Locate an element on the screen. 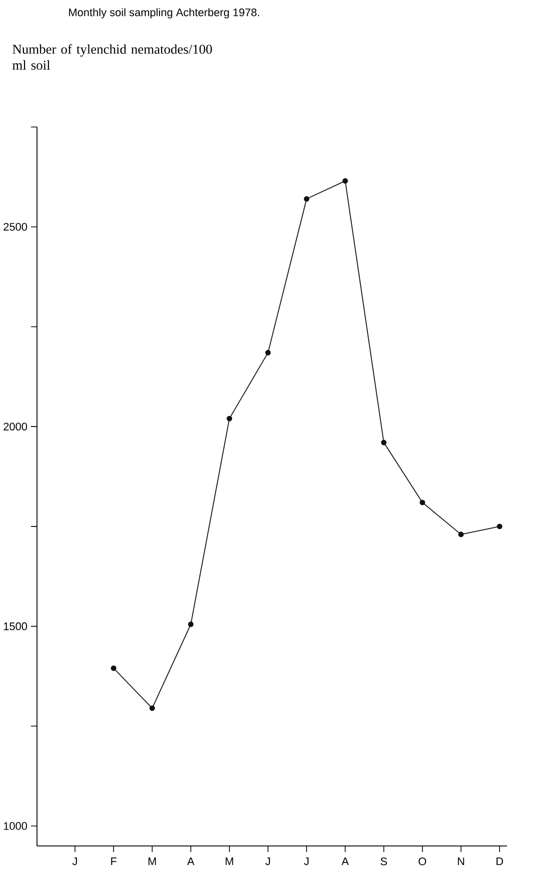 This screenshot has height=881, width=545. x-tick-label: S is located at coordinates (383, 862).